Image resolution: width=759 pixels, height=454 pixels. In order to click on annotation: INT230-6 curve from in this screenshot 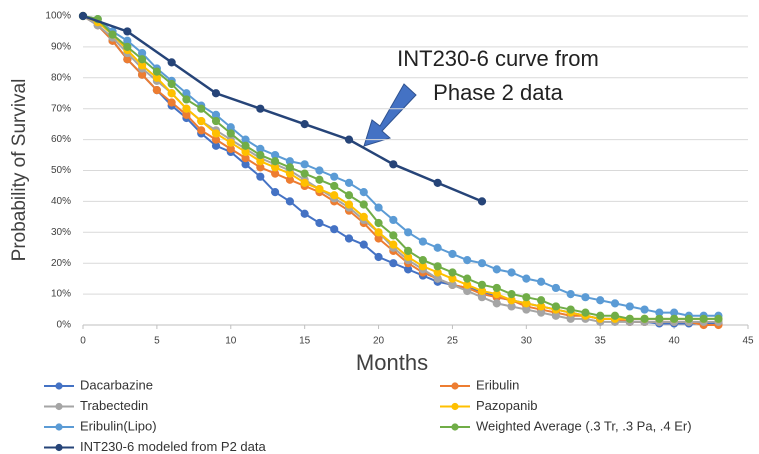, I will do `click(498, 58)`.